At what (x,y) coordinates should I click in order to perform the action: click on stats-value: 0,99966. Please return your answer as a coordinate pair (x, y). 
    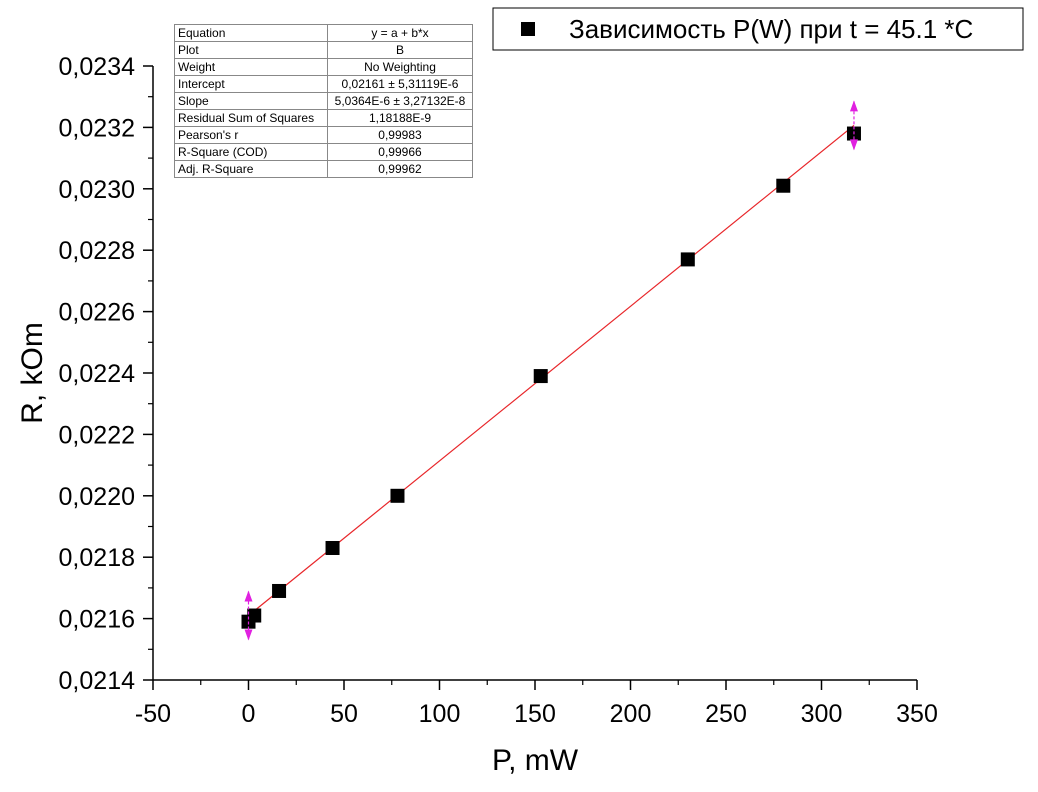
    Looking at the image, I should click on (400, 152).